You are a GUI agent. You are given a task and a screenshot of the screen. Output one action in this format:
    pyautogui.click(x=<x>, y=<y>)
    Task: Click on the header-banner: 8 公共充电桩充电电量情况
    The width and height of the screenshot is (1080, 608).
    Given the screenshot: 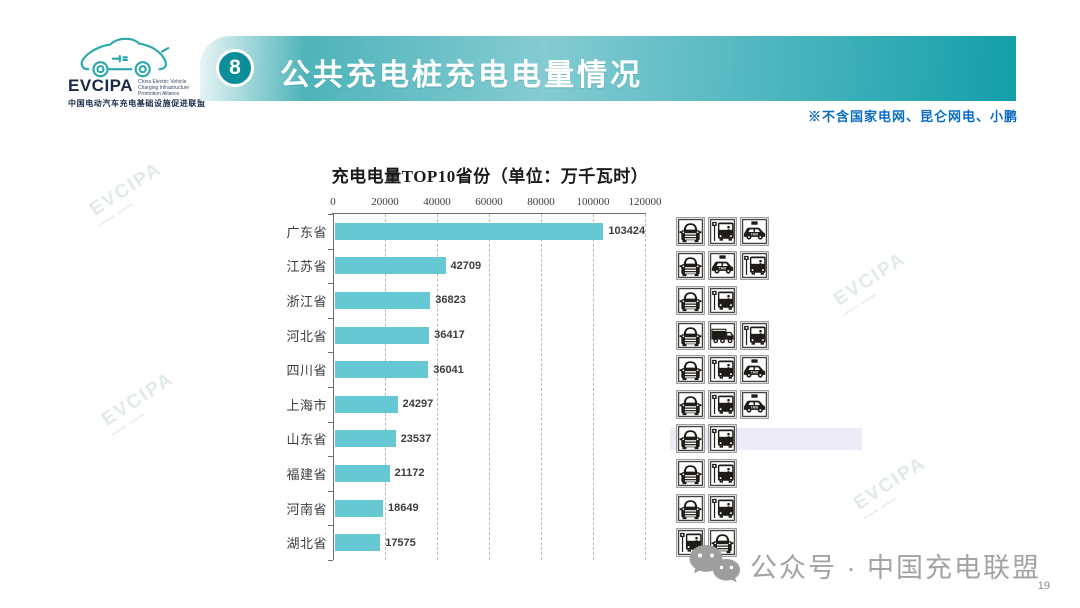 What is the action you would take?
    pyautogui.click(x=608, y=68)
    